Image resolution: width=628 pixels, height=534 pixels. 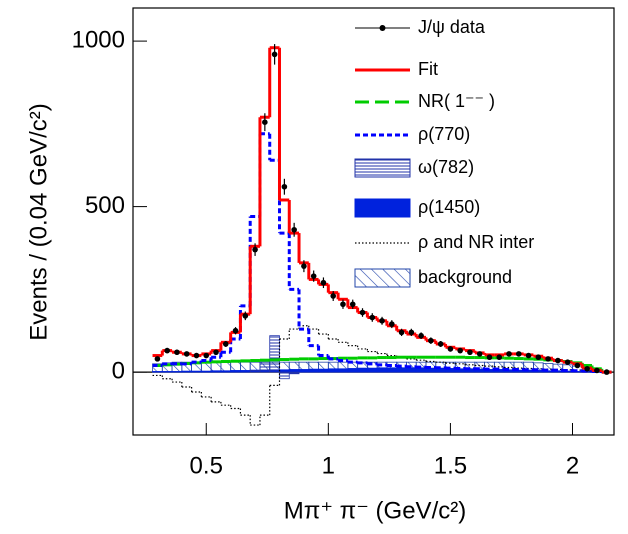 I want to click on y-tick-label: 500, so click(x=105, y=205).